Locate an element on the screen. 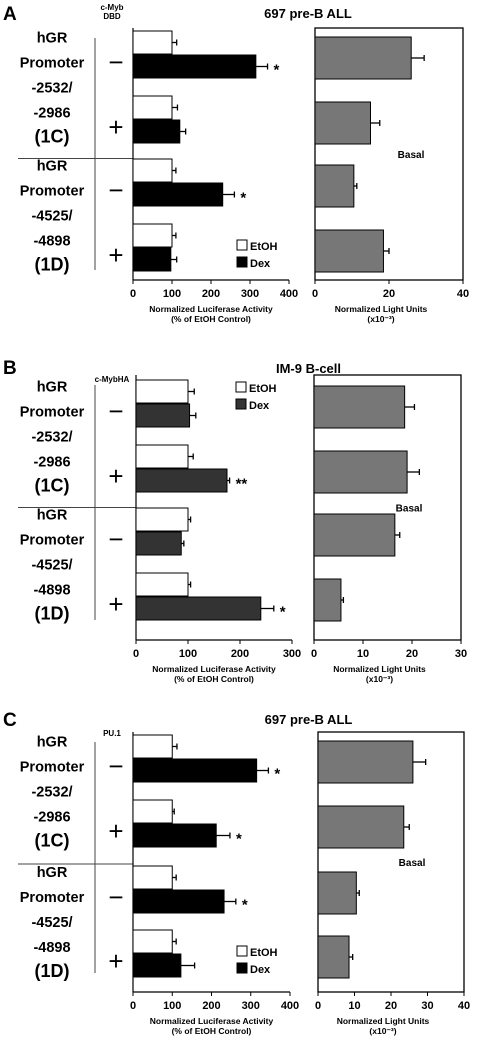 This screenshot has width=477, height=1054. panel-c-light-axis-label: (x10⁻³) is located at coordinates (382, 1031).